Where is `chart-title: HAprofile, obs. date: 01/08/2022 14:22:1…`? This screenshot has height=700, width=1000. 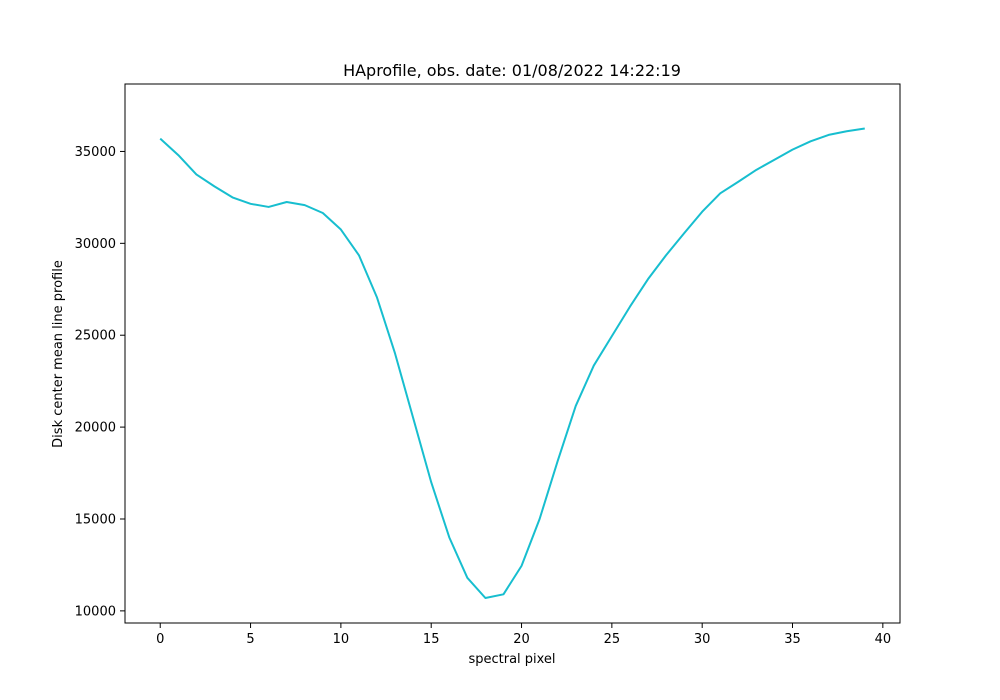
chart-title: HAprofile, obs. date: 01/08/2022 14:22:1… is located at coordinates (512, 70).